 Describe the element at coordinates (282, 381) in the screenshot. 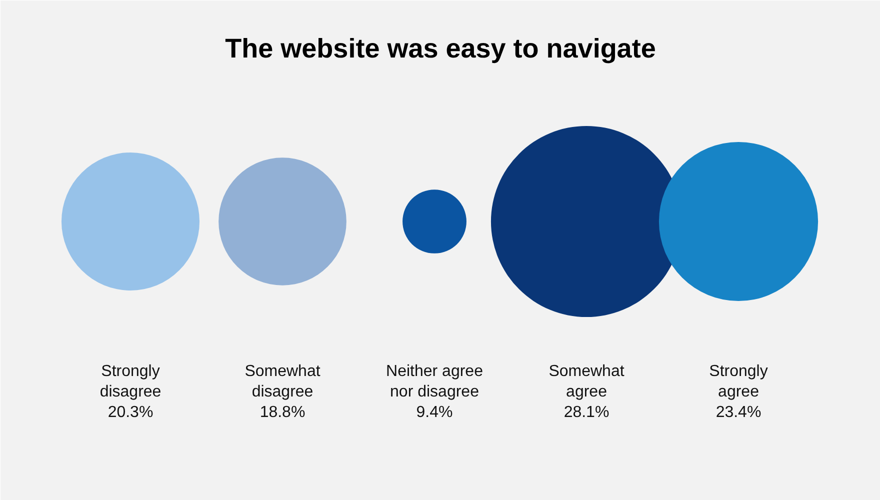

I see `category-label: Somewhat disagree` at that location.